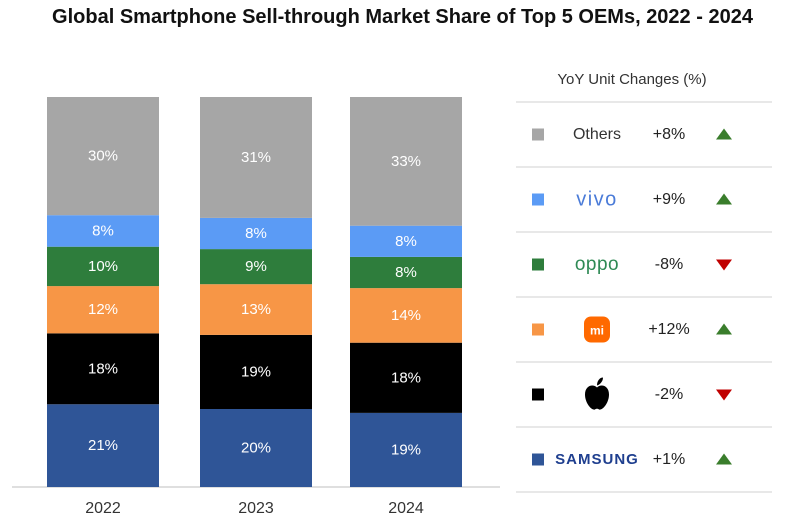  What do you see at coordinates (538, 459) in the screenshot?
I see `legend-swatch-samsung` at bounding box center [538, 459].